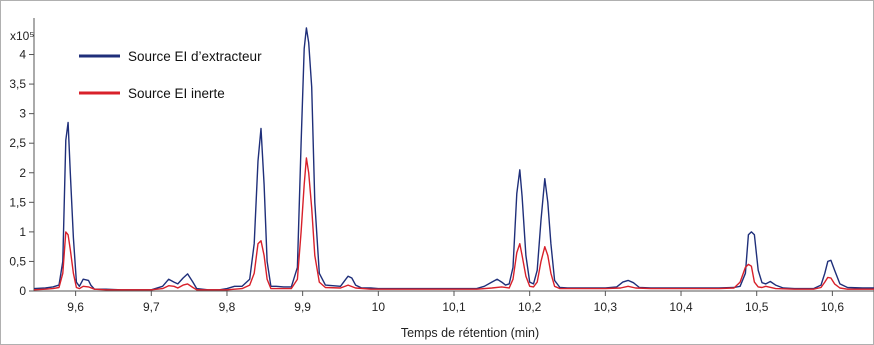 Image resolution: width=874 pixels, height=345 pixels. Describe the element at coordinates (833, 307) in the screenshot. I see `x-tick-label: 10,6` at that location.